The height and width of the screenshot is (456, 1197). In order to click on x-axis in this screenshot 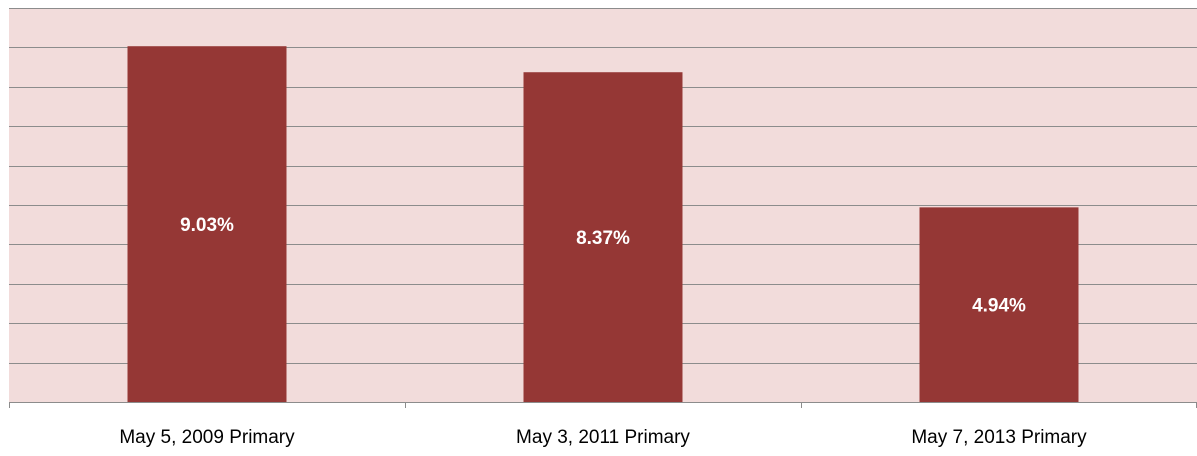, I will do `click(603, 405)`.